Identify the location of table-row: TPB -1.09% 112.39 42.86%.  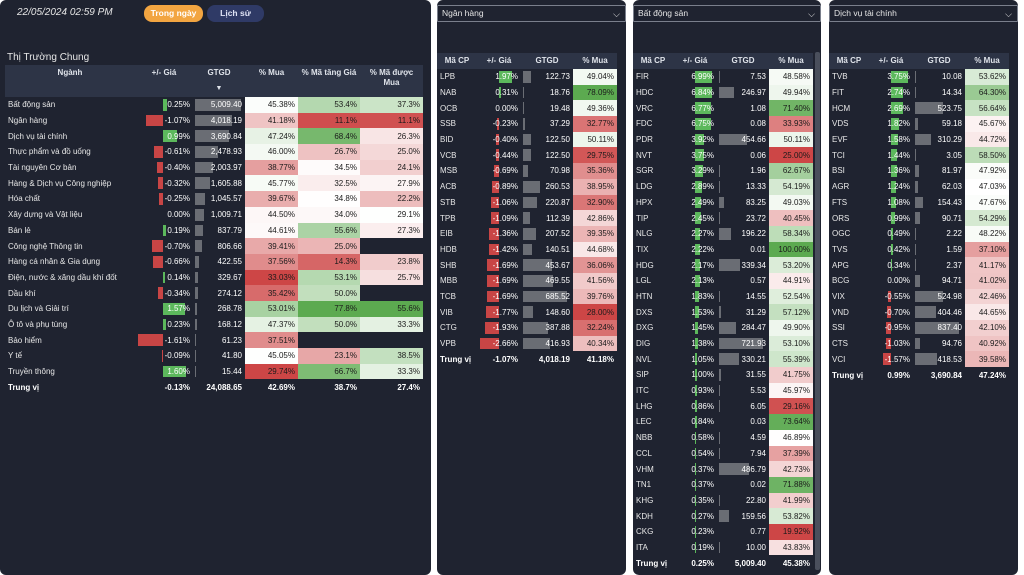
(527, 218).